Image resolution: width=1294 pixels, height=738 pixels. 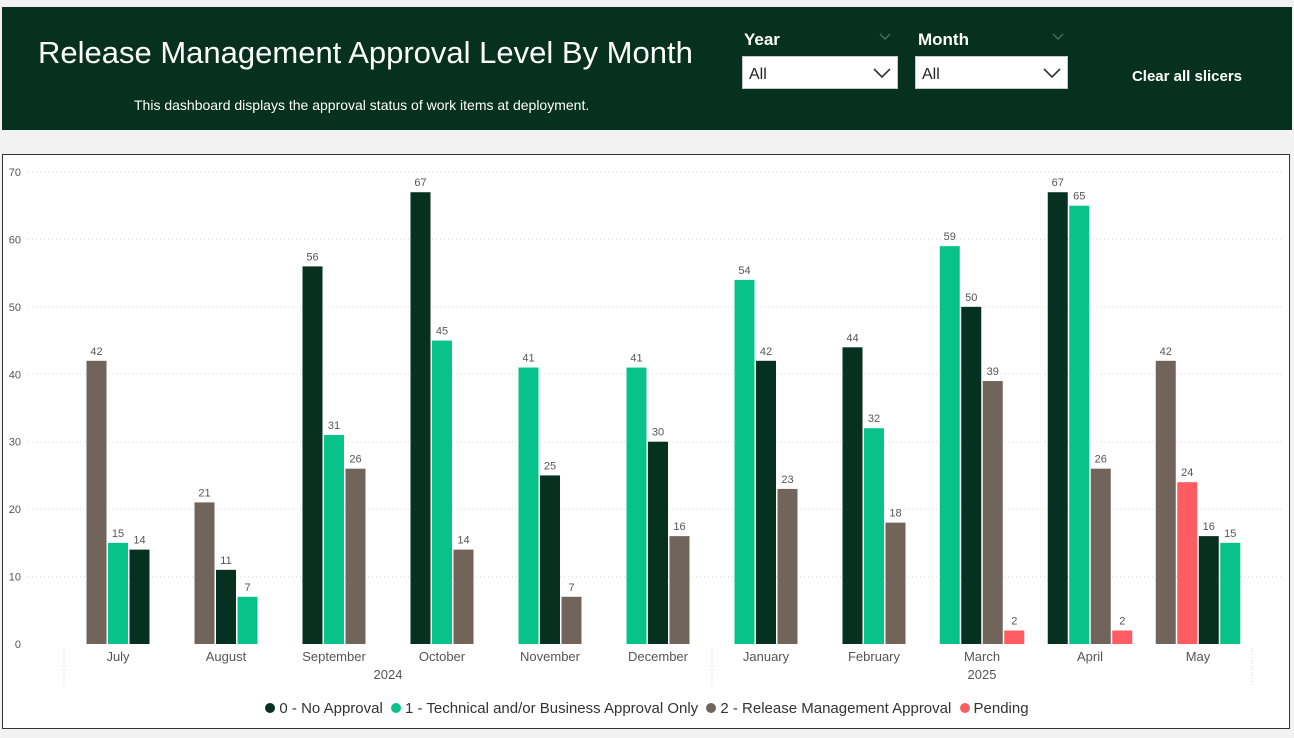 What do you see at coordinates (204, 493) in the screenshot?
I see `data-label: 21` at bounding box center [204, 493].